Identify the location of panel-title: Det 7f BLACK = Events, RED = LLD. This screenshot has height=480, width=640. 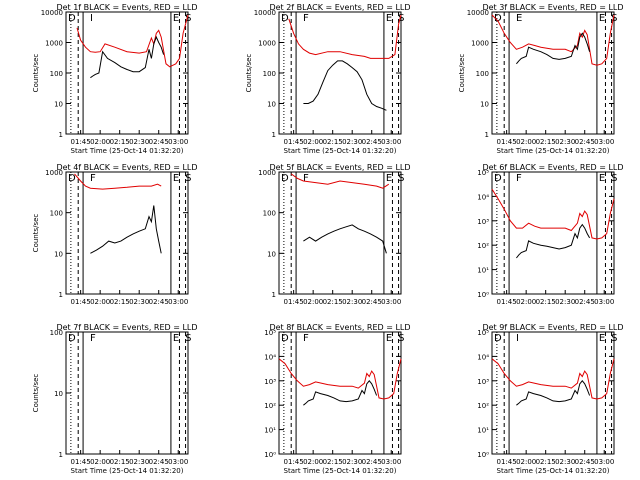
(126, 327).